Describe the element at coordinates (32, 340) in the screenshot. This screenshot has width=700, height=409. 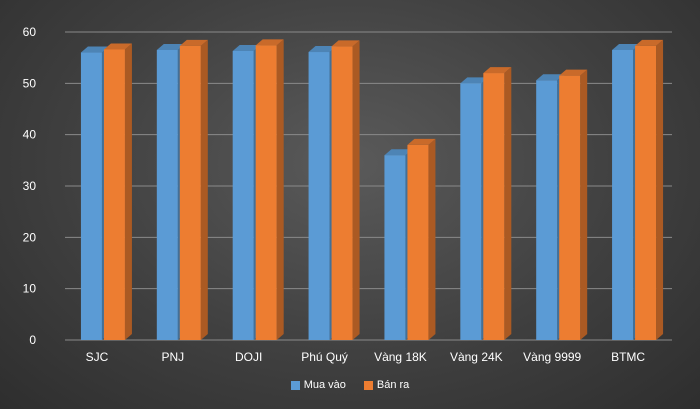
I see `y-tick-label: 0` at that location.